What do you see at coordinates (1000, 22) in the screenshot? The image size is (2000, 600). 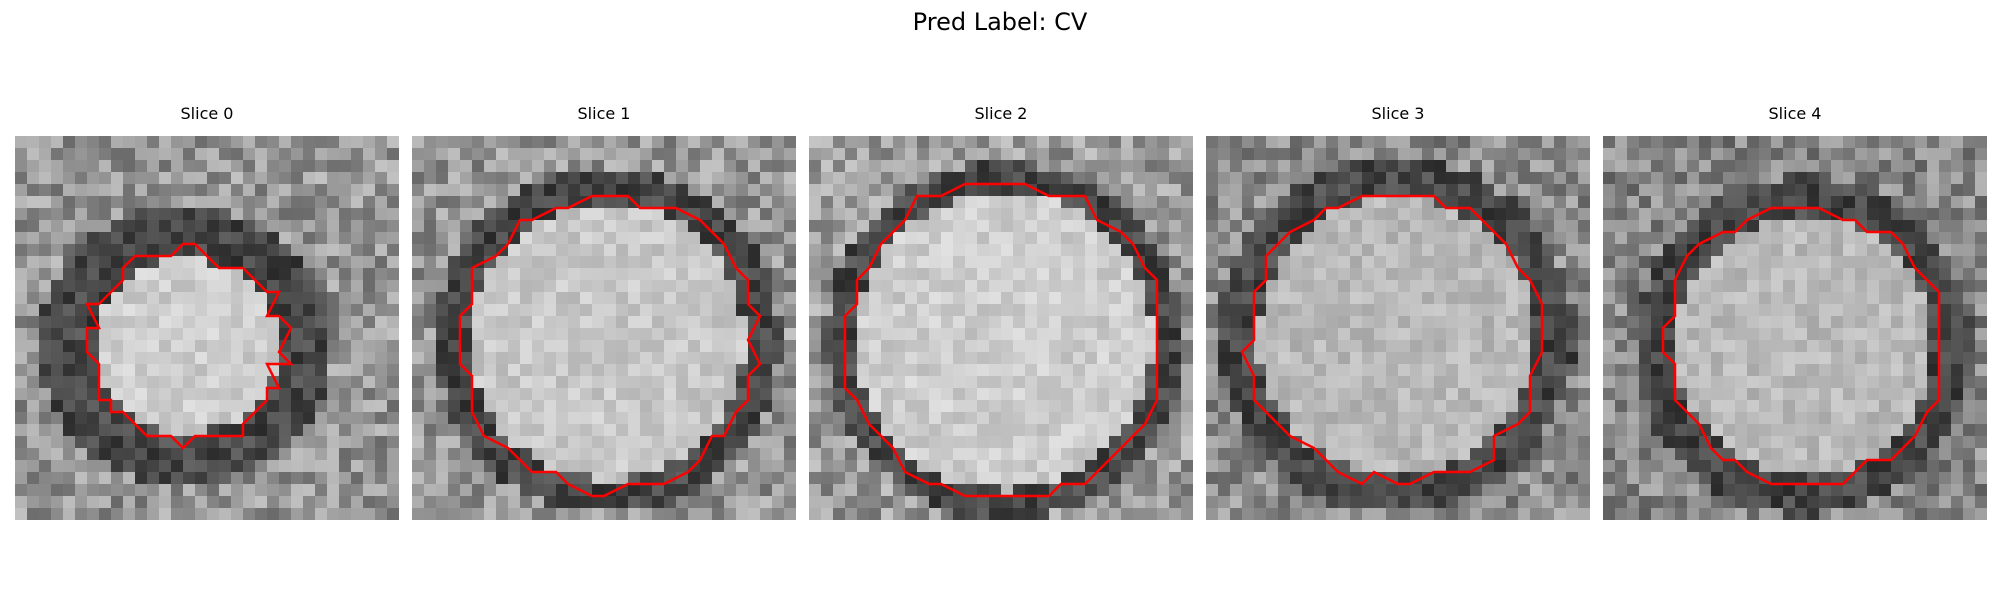 I see `figure-title: Pred Label: CV` at bounding box center [1000, 22].